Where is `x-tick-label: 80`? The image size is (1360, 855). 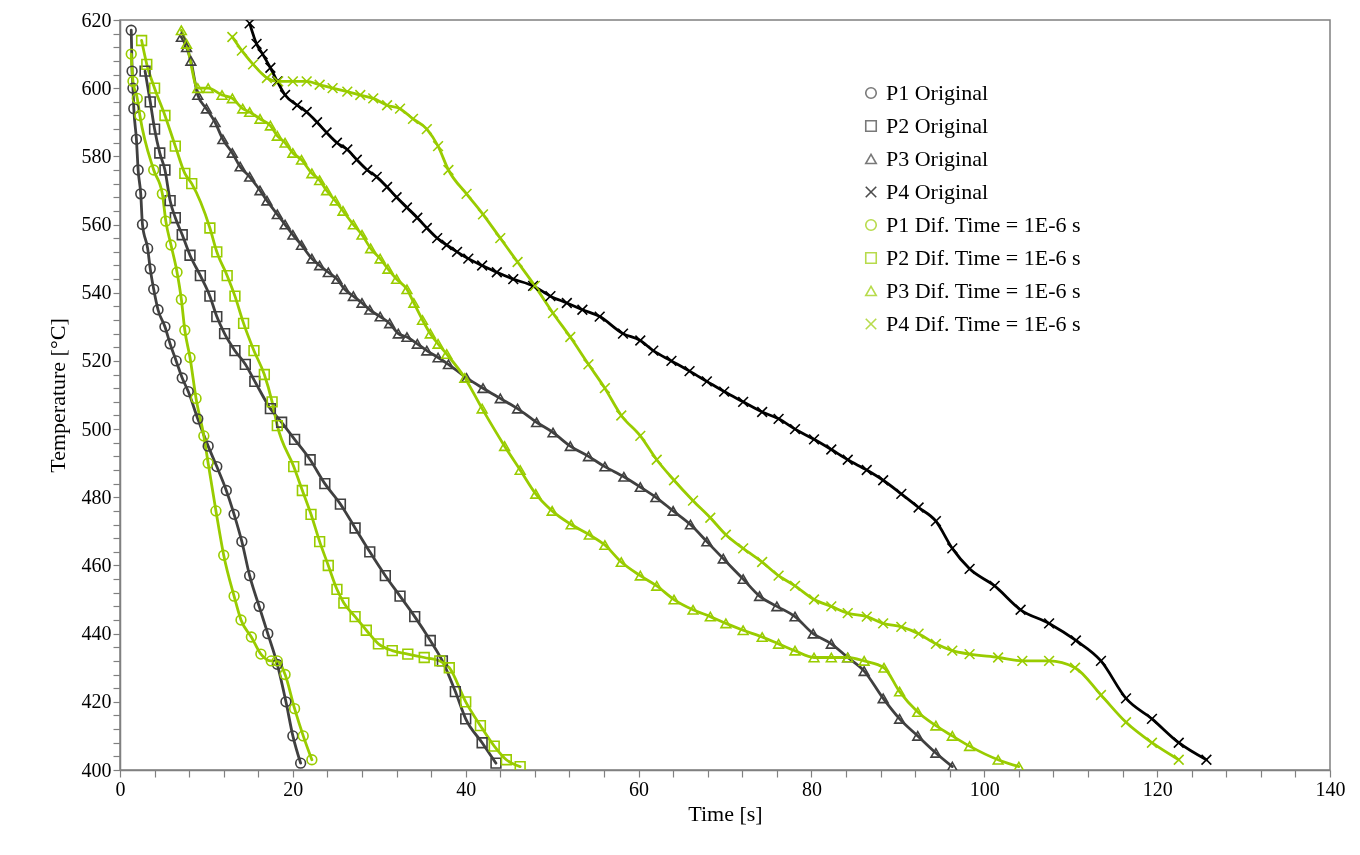 x-tick-label: 80 is located at coordinates (811, 788).